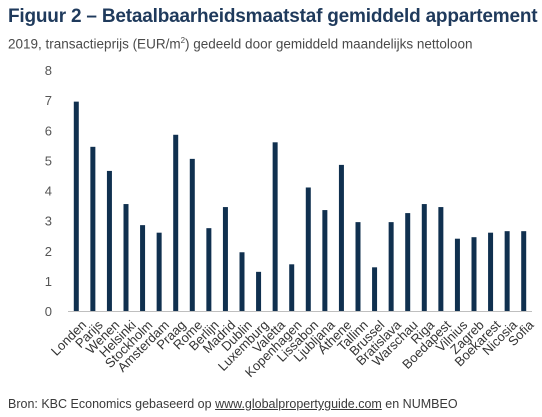 The image size is (542, 417). What do you see at coordinates (48, 70) in the screenshot?
I see `y-tick-label: 8` at bounding box center [48, 70].